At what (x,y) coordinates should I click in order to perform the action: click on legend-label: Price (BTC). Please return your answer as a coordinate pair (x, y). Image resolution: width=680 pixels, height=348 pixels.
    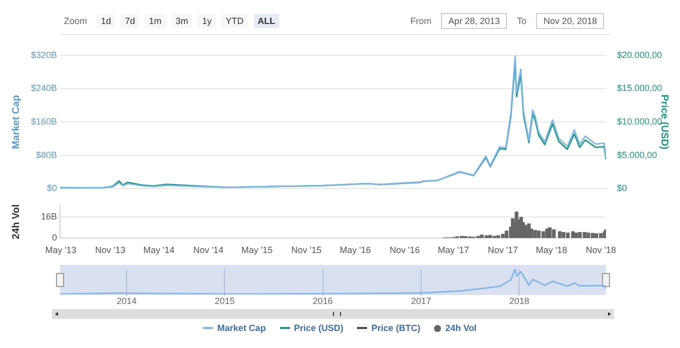
    Looking at the image, I should click on (395, 328).